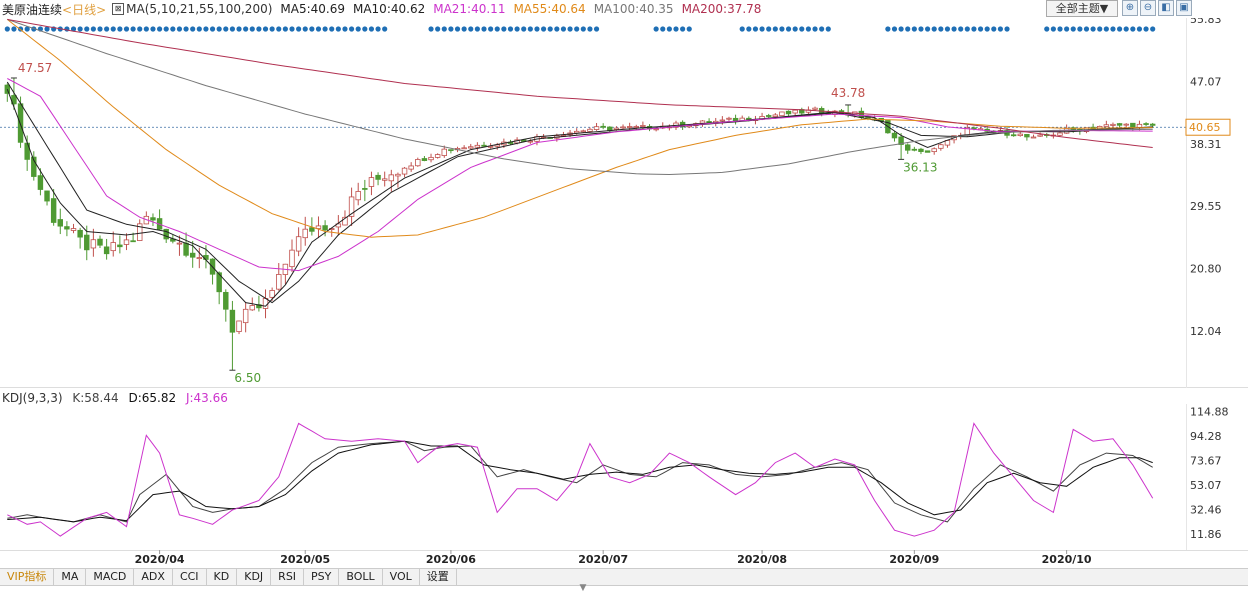 The height and width of the screenshot is (593, 1248). I want to click on annotation-label-low: 6.50, so click(247, 378).